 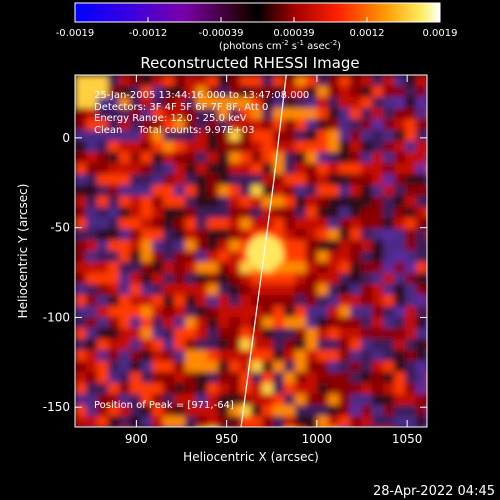 I want to click on x-tick-label: 1050, so click(x=407, y=439).